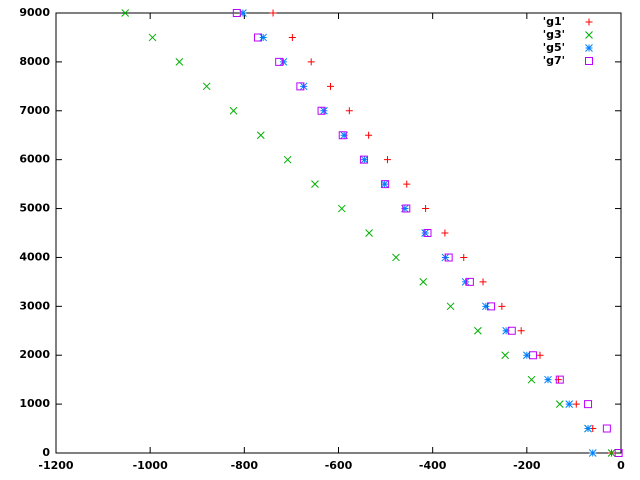 Image resolution: width=640 pixels, height=480 pixels. Describe the element at coordinates (34, 305) in the screenshot. I see `y-tick-label: 3000` at that location.